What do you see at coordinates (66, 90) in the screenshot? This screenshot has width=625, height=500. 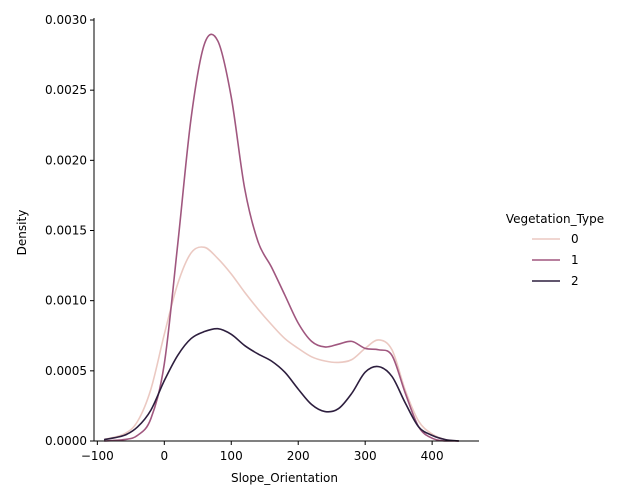 I see `y-tick-label: 0.0025` at bounding box center [66, 90].